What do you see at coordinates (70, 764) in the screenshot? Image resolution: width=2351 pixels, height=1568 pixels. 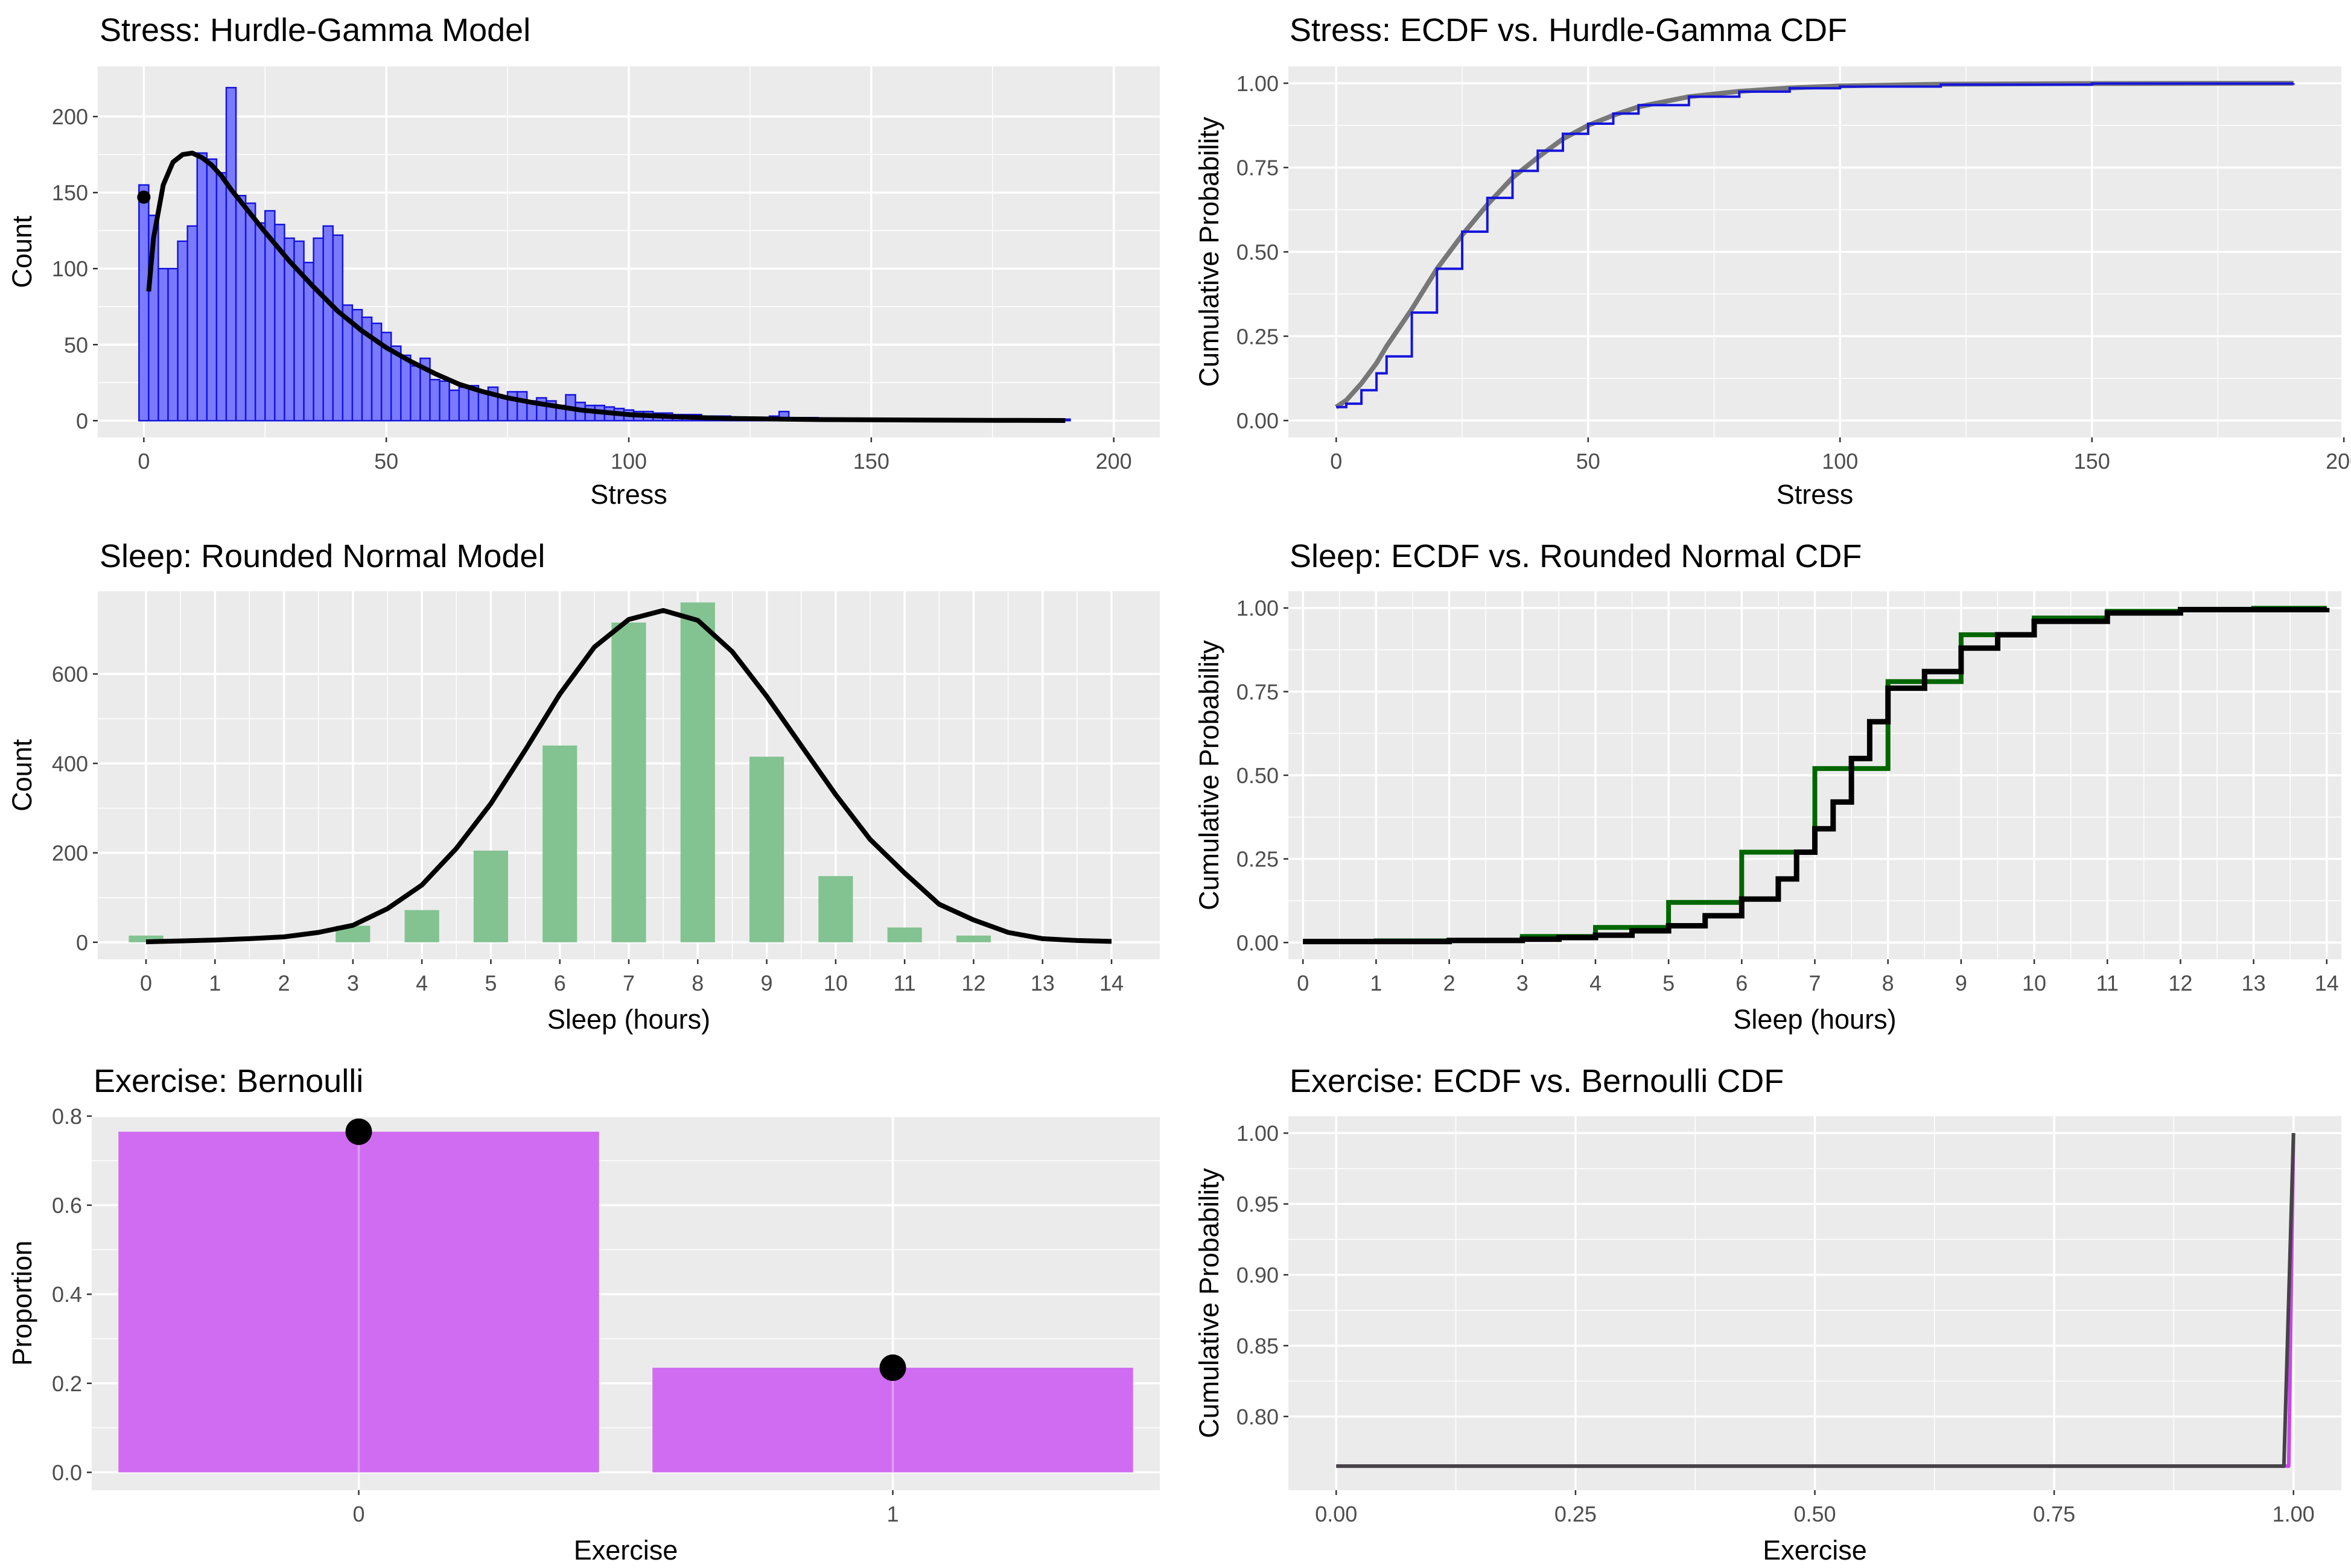 I see `y-tick-label: 400` at bounding box center [70, 764].